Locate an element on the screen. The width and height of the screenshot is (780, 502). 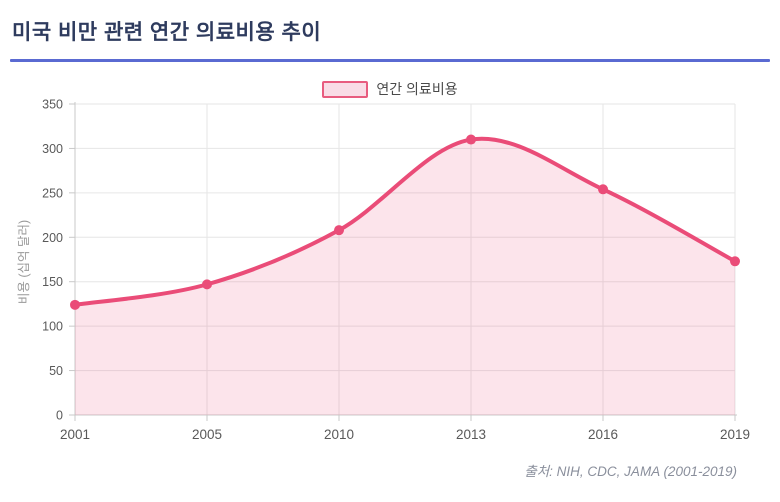
x-tick-label: 2019 is located at coordinates (735, 434).